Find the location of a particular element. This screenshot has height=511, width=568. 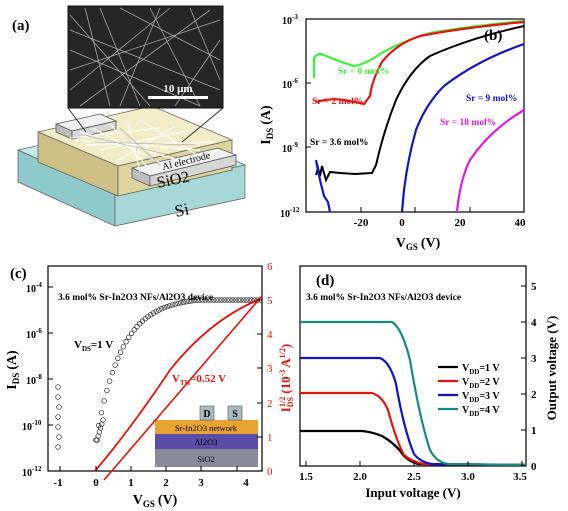

panel-c-rtick: 3 is located at coordinates (270, 369).